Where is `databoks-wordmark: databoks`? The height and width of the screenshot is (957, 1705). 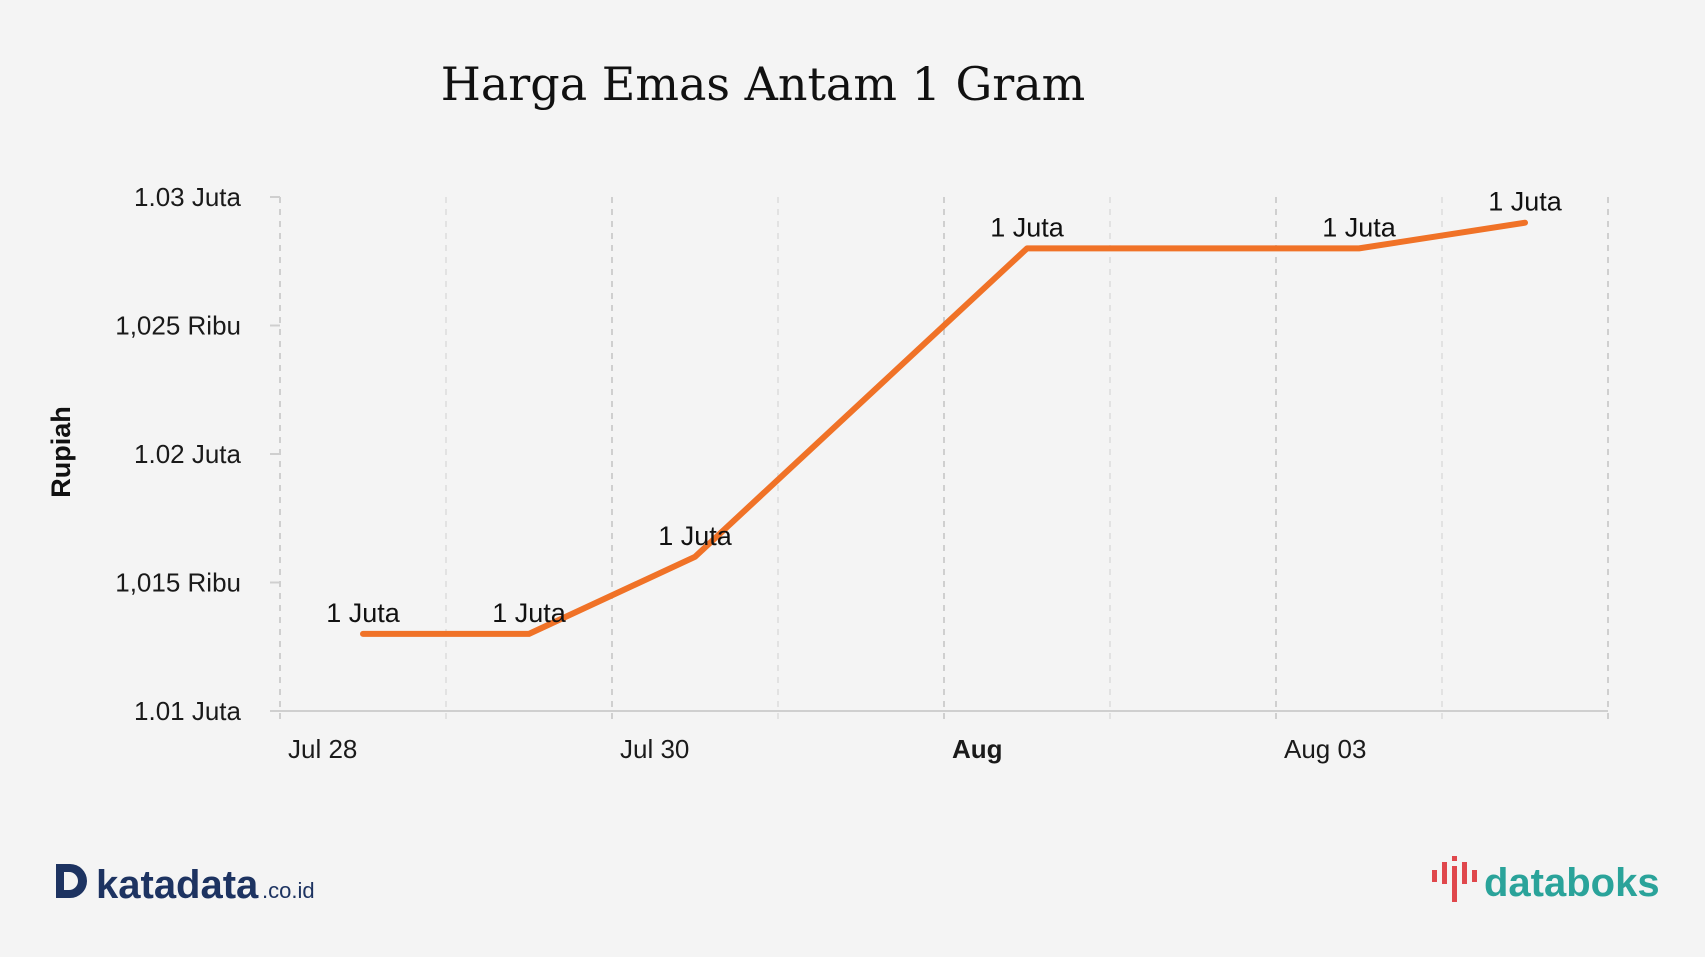 databoks-wordmark: databoks is located at coordinates (1572, 883).